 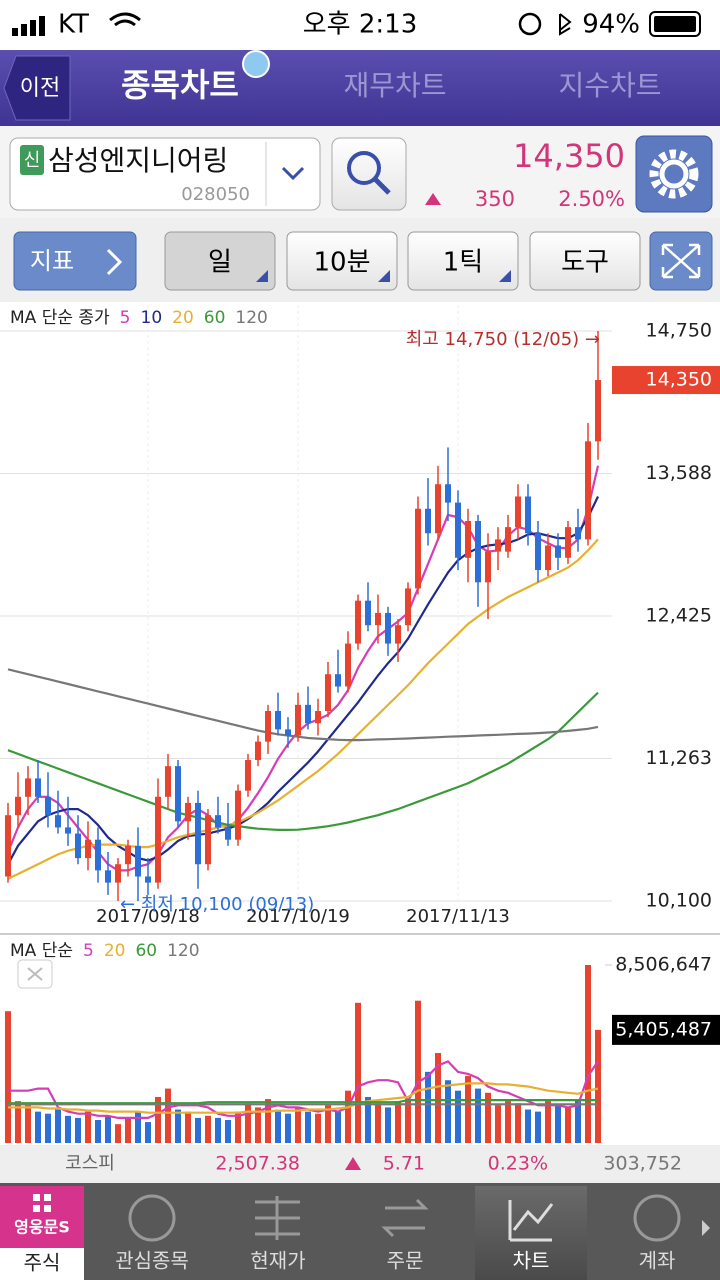 I want to click on price-marker, so click(x=666, y=380).